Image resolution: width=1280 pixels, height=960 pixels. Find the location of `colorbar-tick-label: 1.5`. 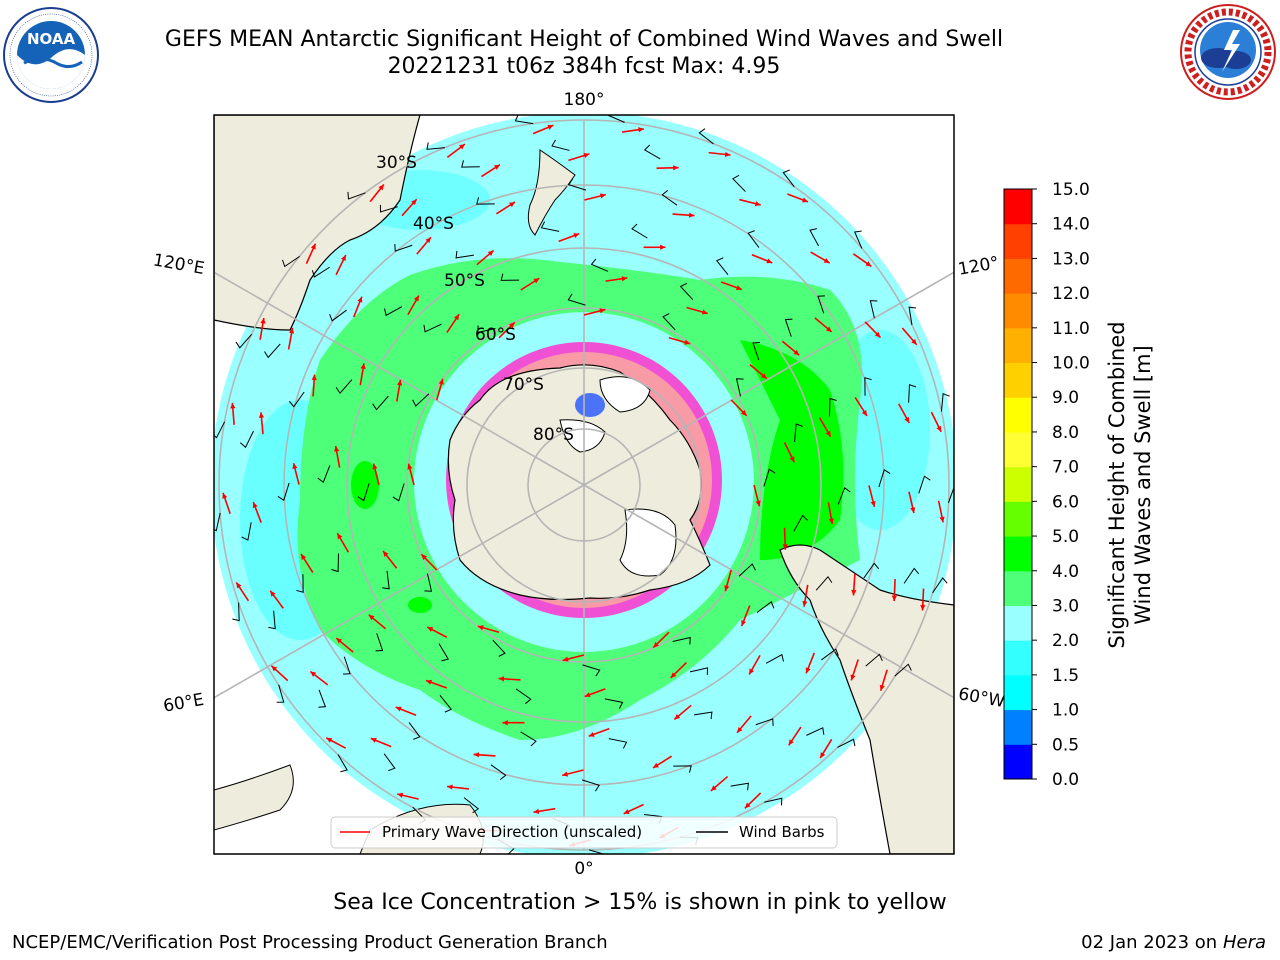

colorbar-tick-label: 1.5 is located at coordinates (1065, 676).